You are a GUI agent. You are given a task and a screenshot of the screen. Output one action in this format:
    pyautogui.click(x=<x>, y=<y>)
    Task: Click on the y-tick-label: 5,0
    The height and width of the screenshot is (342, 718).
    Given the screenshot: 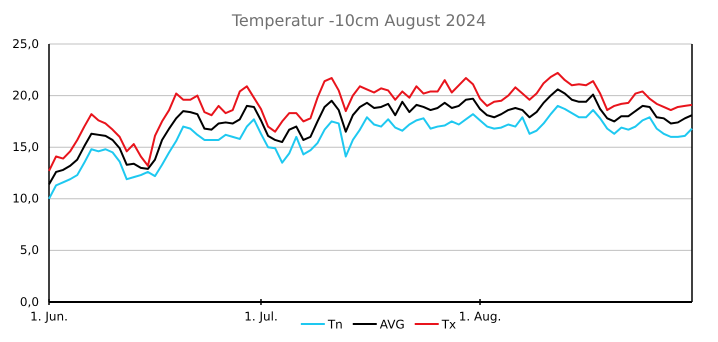 What is the action you would take?
    pyautogui.click(x=29, y=250)
    